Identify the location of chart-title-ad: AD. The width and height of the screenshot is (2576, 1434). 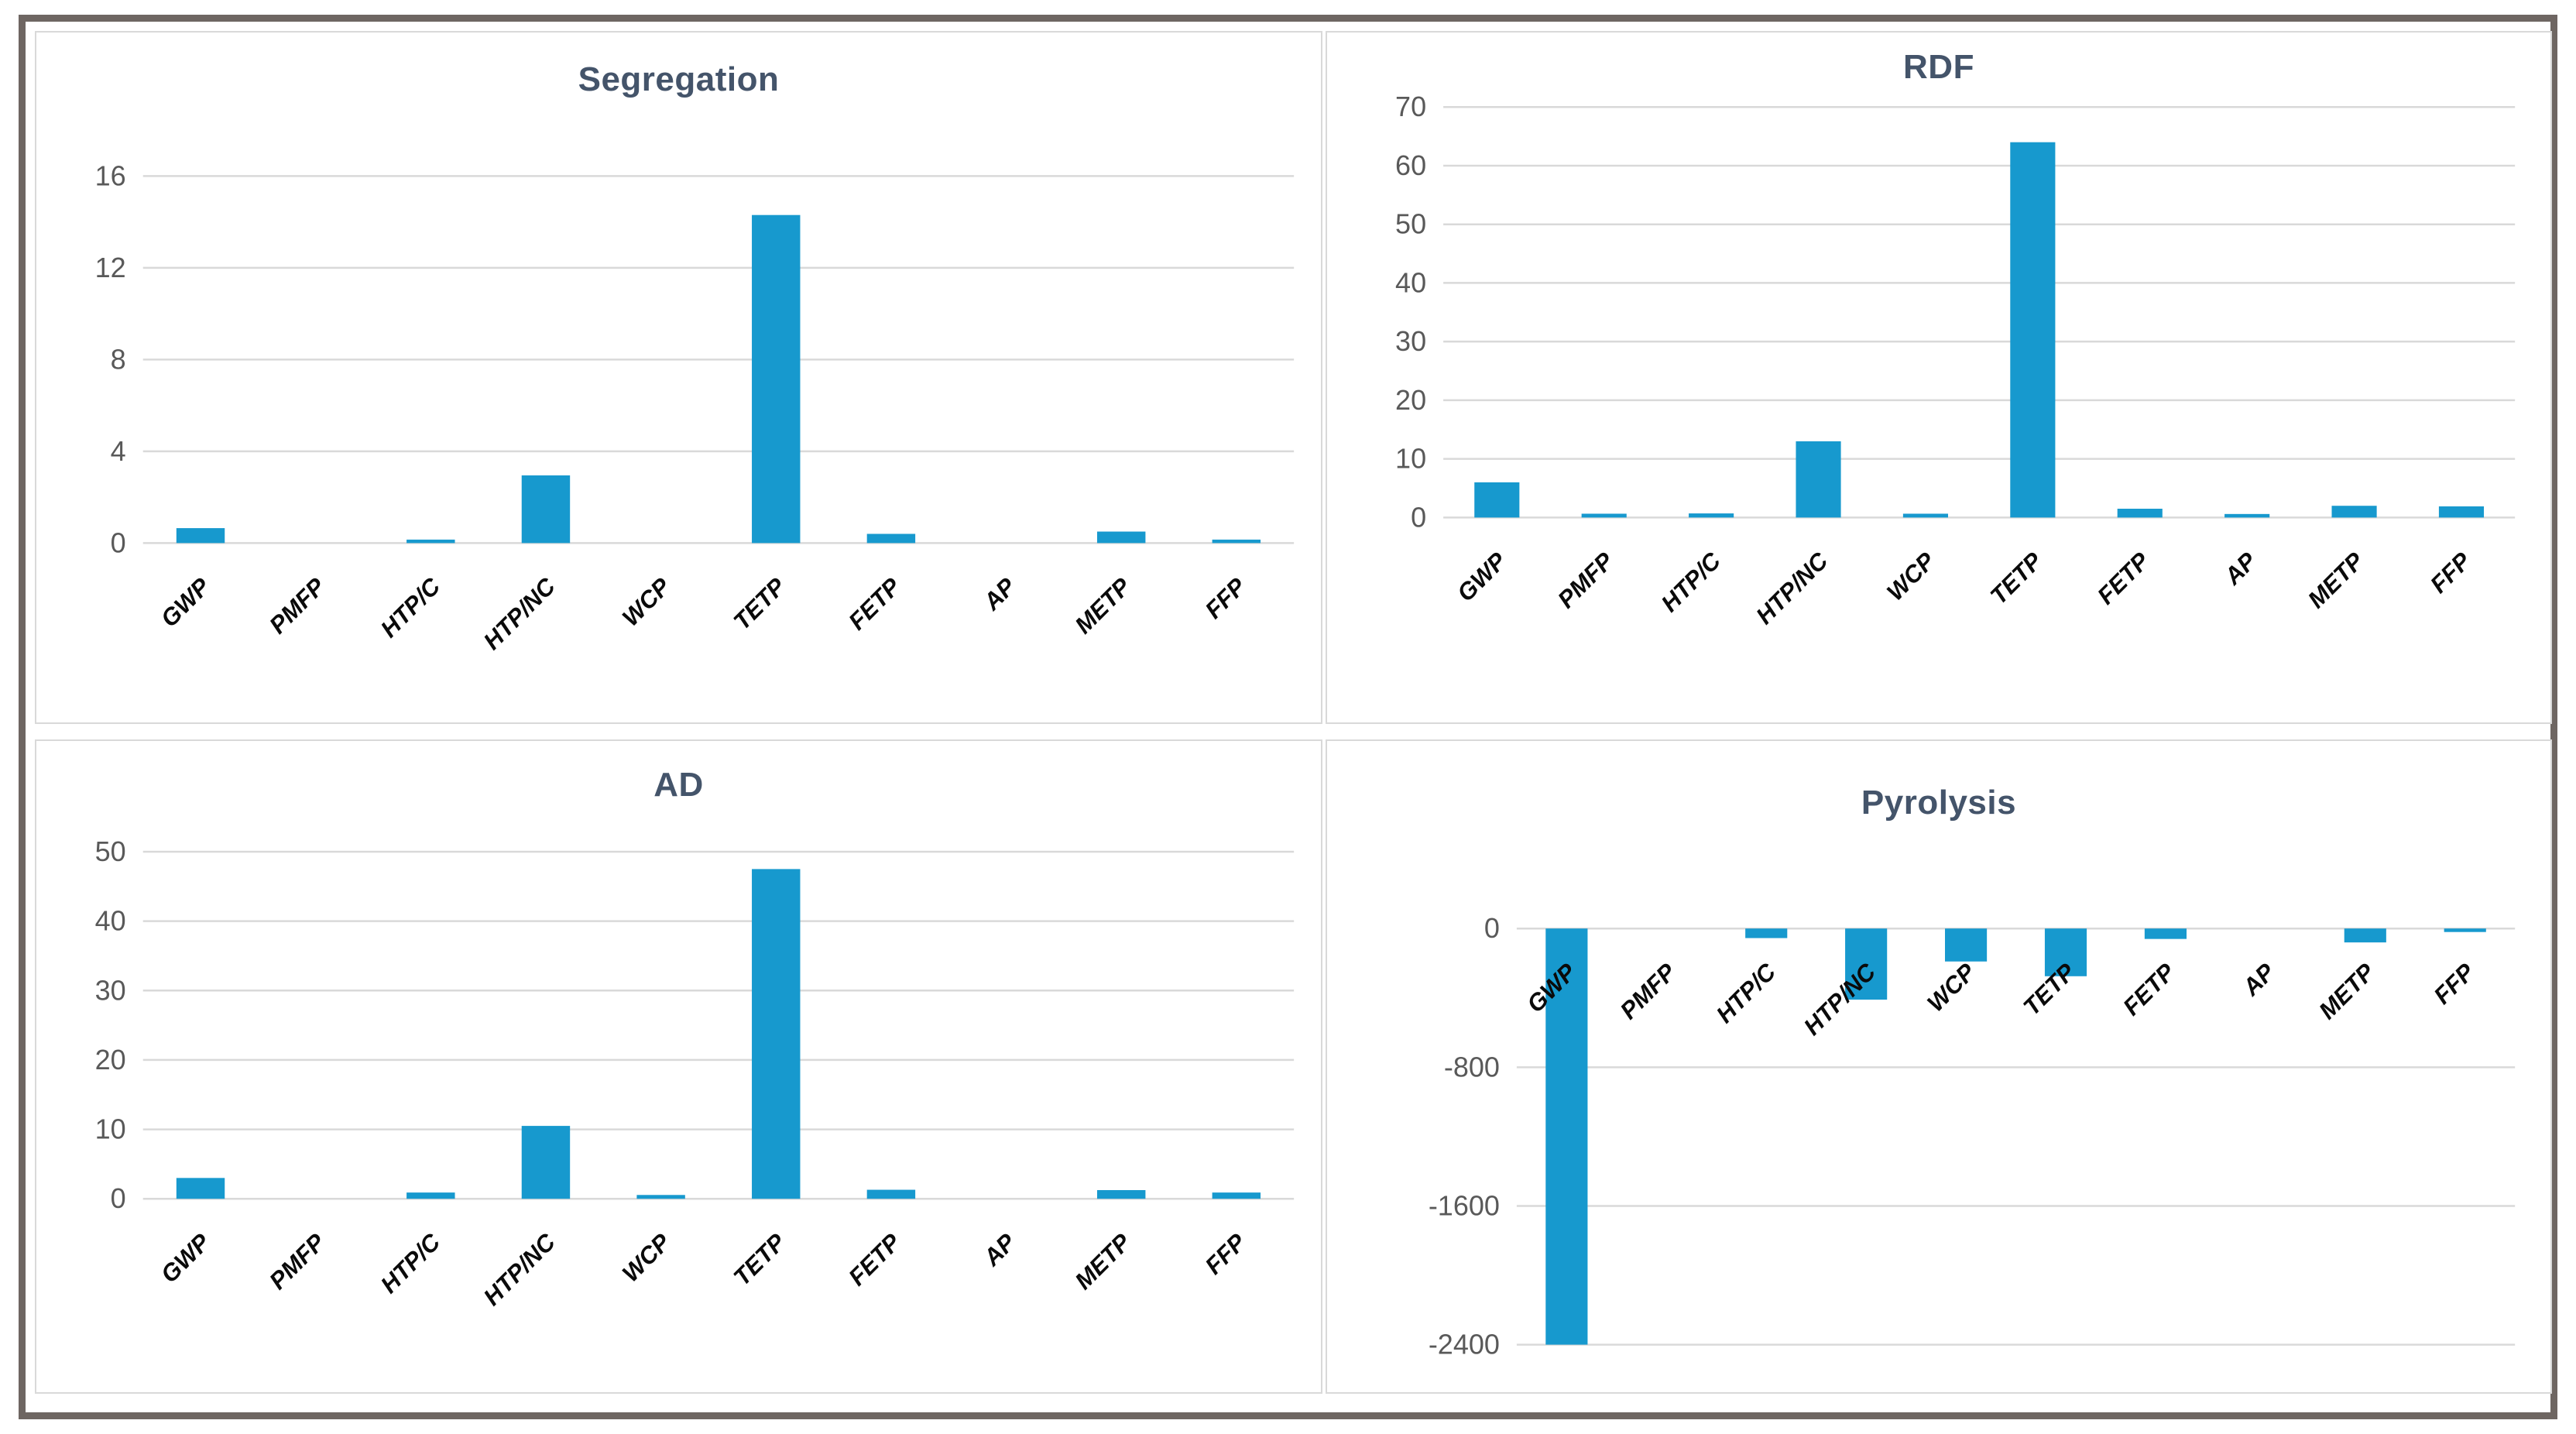
(678, 785).